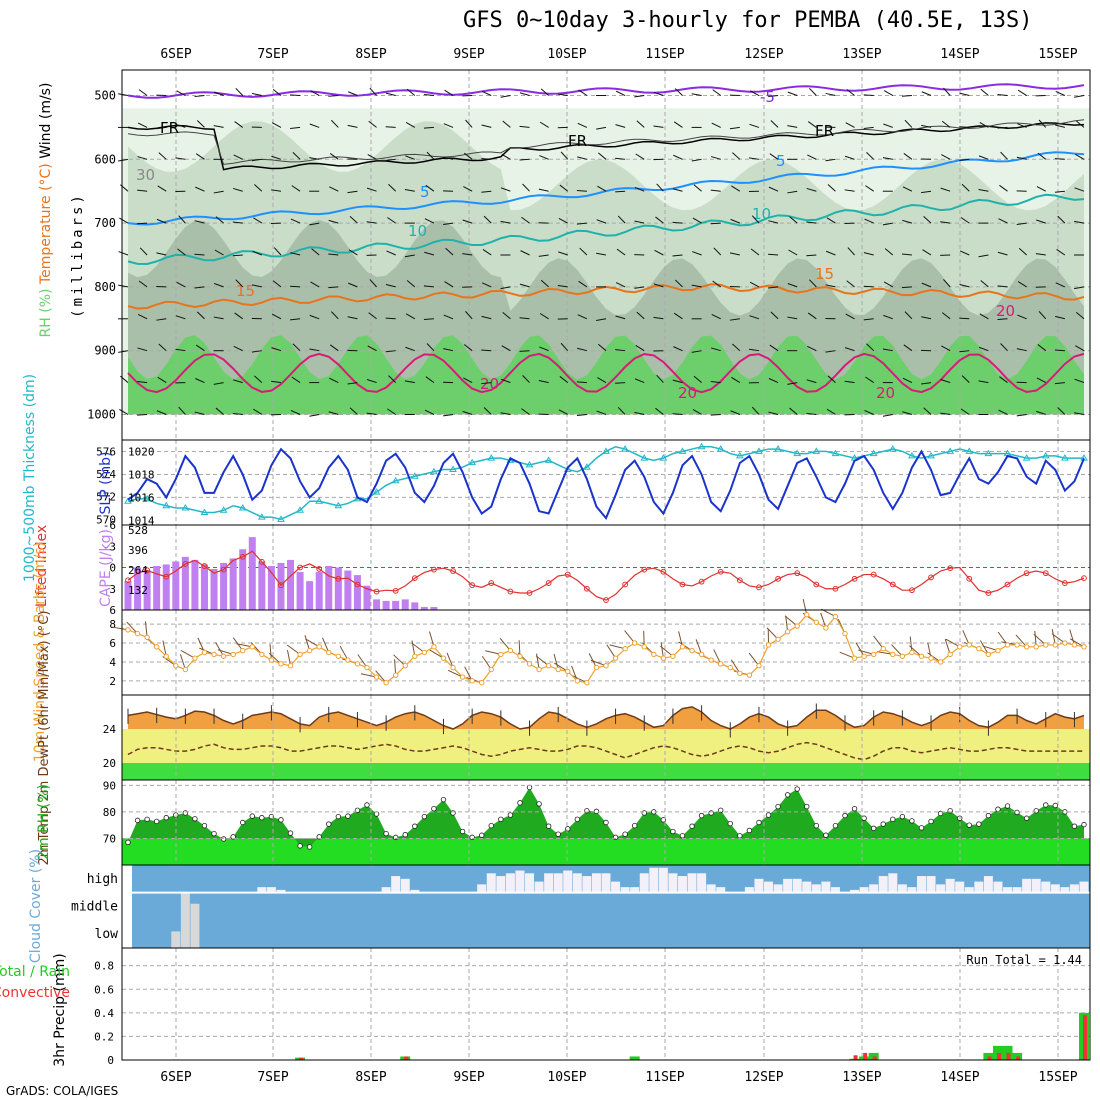 The image size is (1100, 1100). I want to click on top-date-label: 15SEP, so click(1057, 54).